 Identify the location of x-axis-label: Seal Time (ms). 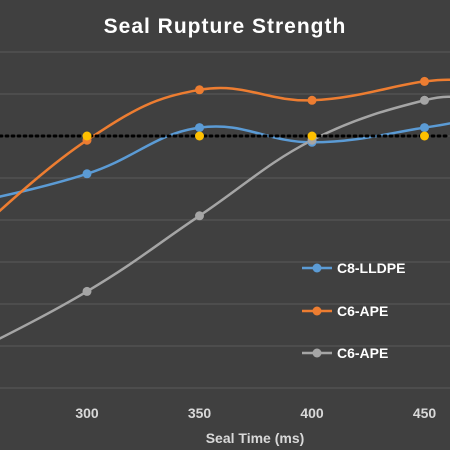
(255, 438).